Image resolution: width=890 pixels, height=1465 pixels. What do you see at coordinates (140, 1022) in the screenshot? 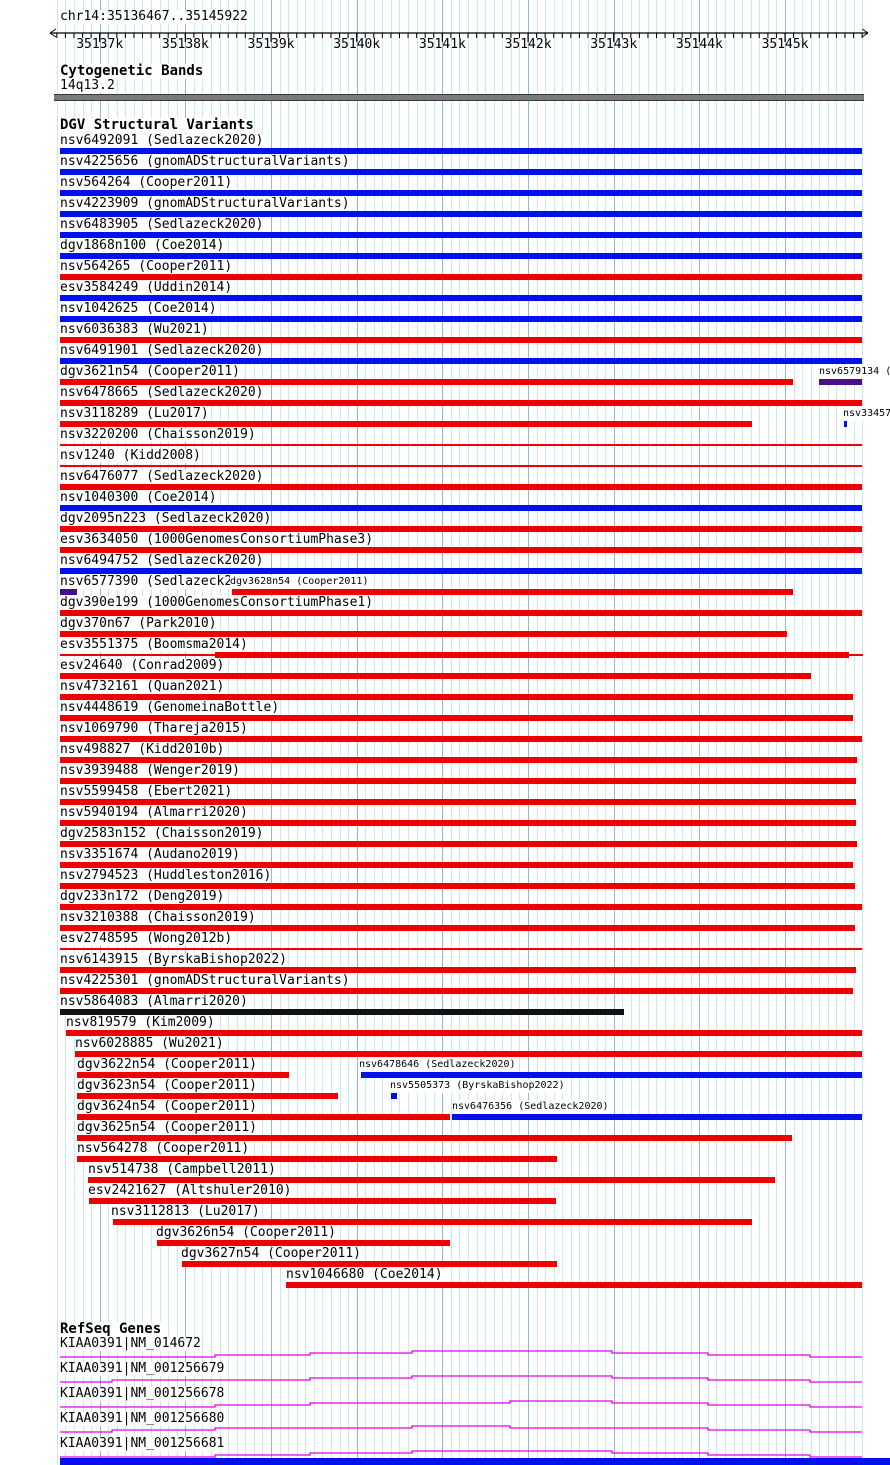
I see `variant-label: nsv819579 (Kim2009)` at bounding box center [140, 1022].